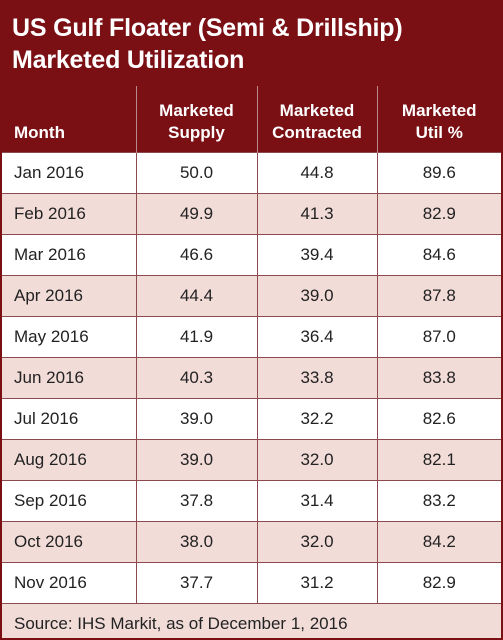 This screenshot has height=640, width=503. I want to click on value-cell: 87.0, so click(438, 336).